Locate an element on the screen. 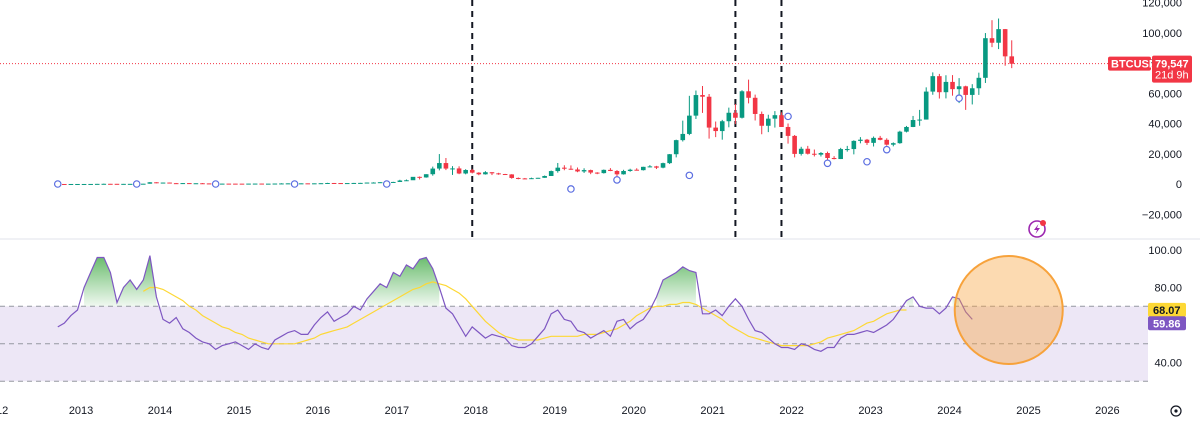 This screenshot has height=421, width=1200. rsi-axis: 100.00 80.00 40.00 is located at coordinates (1165, 307).